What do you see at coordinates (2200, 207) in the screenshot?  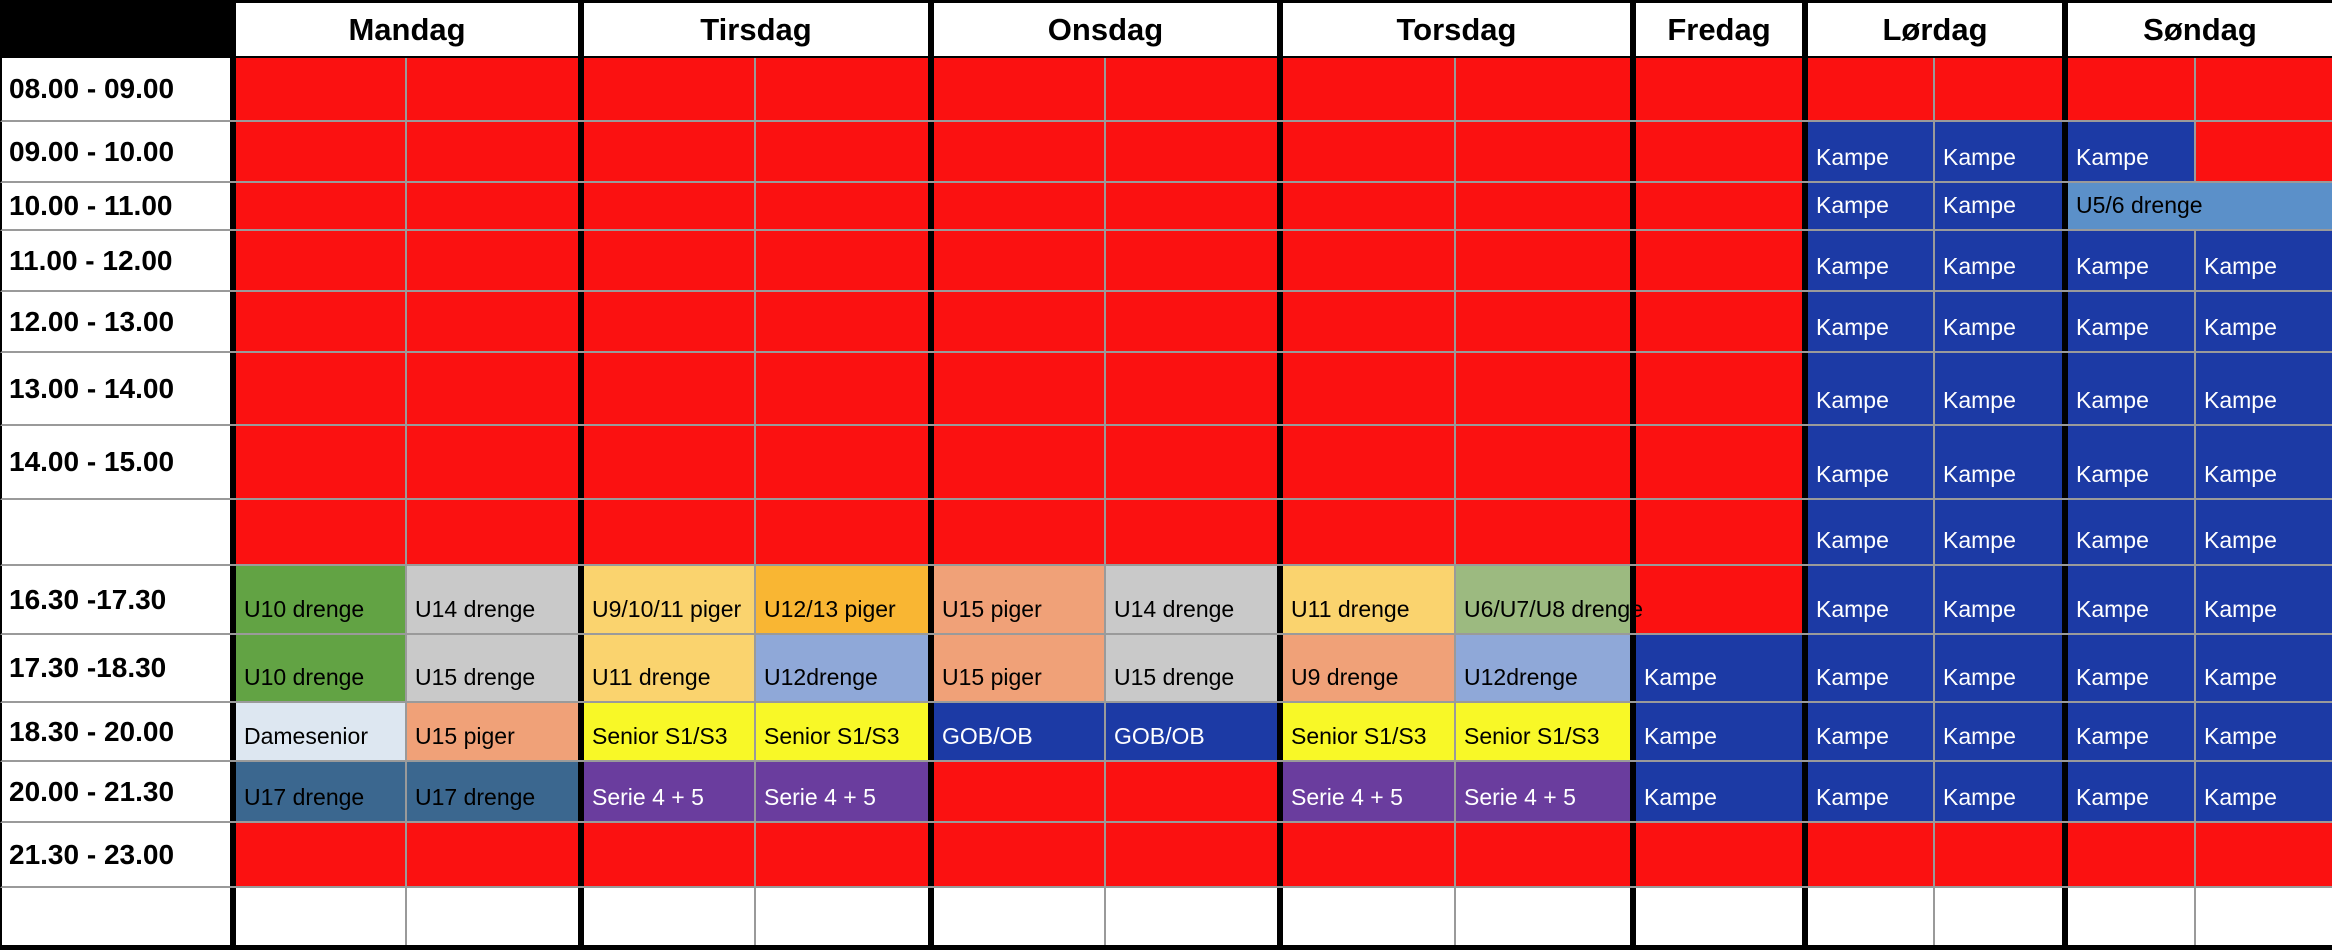 I see `schedule-cell: U5/6 drenge` at bounding box center [2200, 207].